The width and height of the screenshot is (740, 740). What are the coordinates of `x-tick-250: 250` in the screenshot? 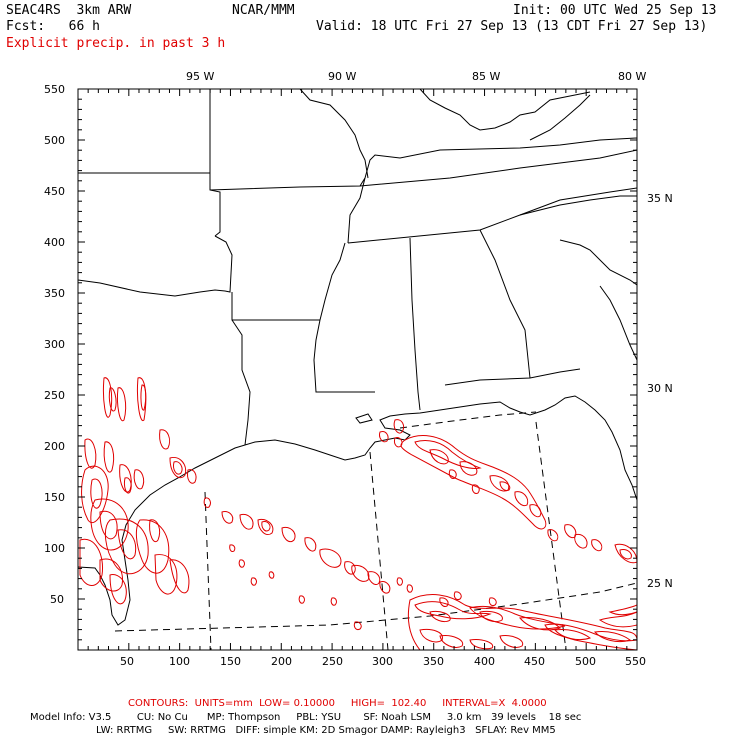 It's located at (332, 661).